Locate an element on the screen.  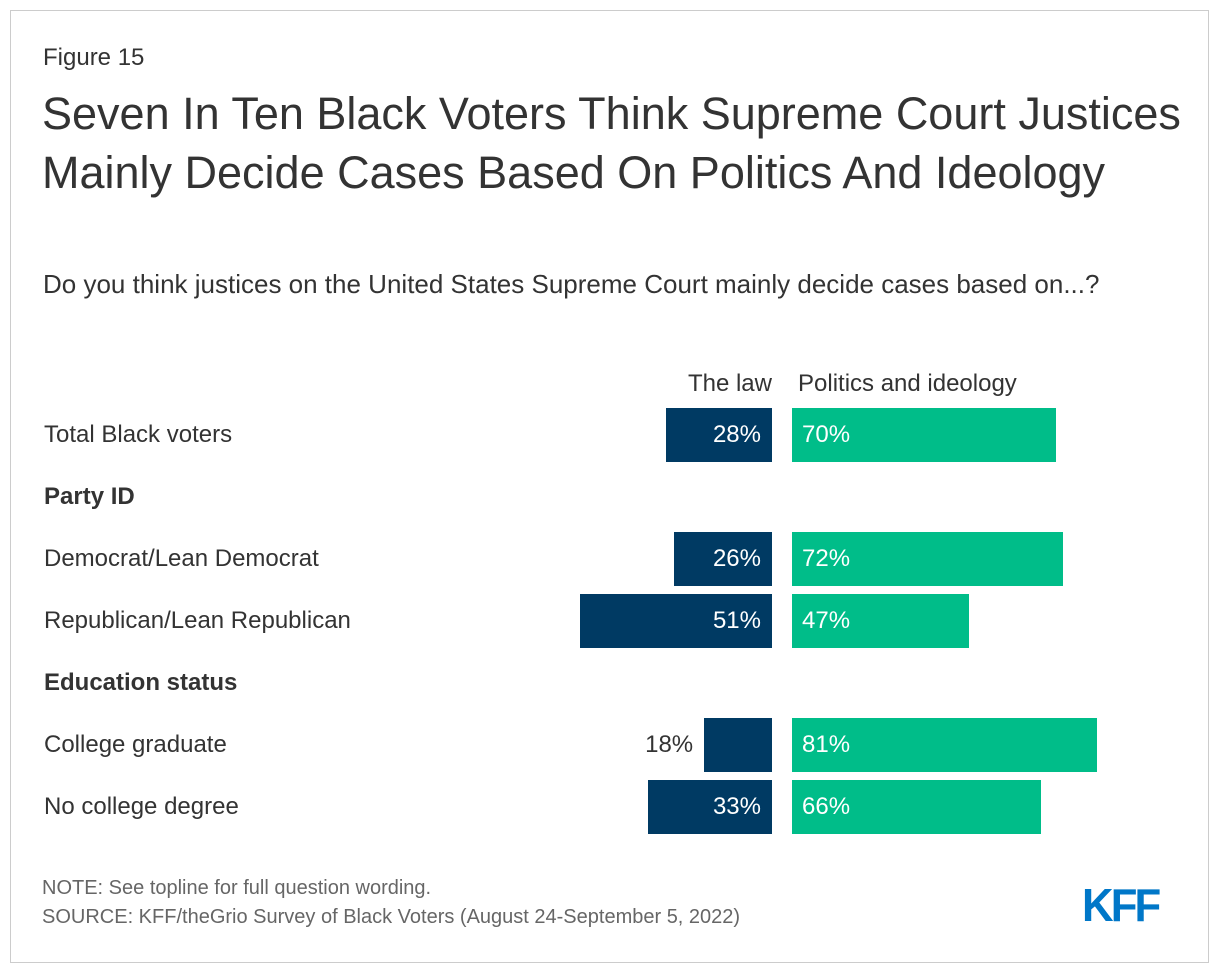
value-label-politics: 47% is located at coordinates (826, 620).